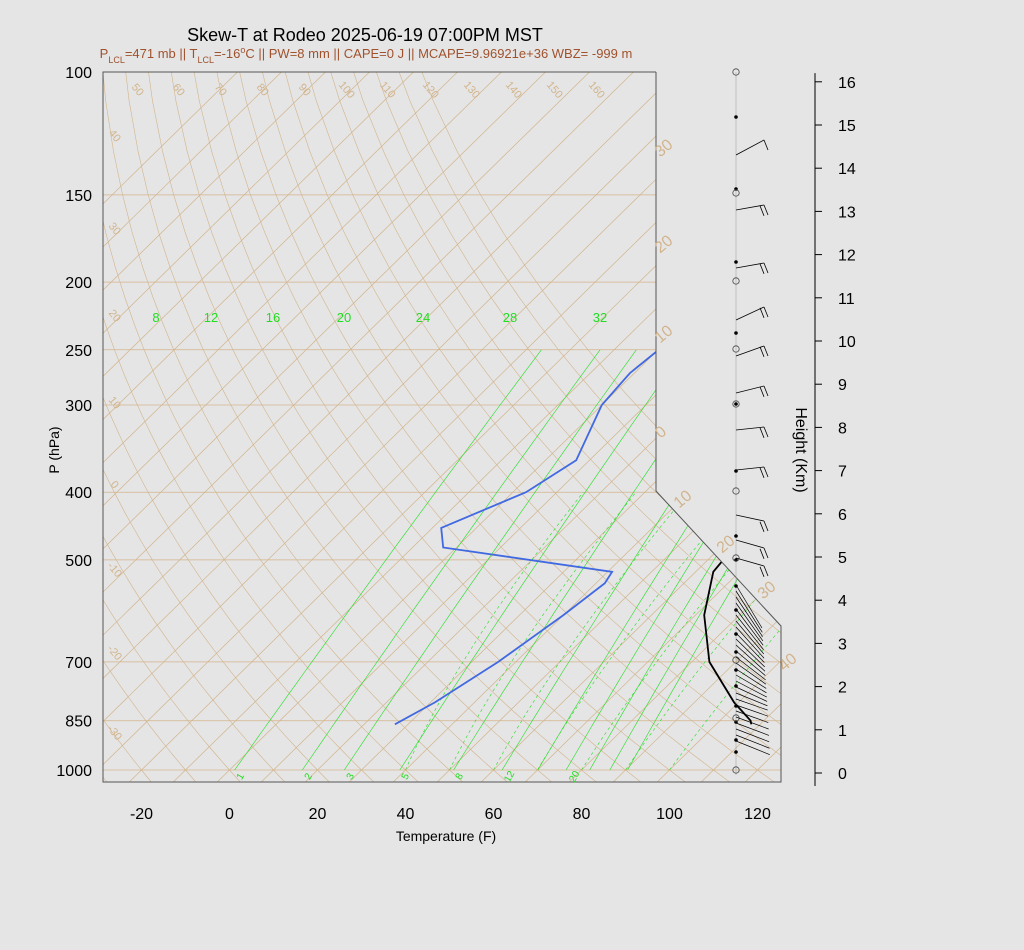  What do you see at coordinates (494, 814) in the screenshot?
I see `x-tick-label: 60` at bounding box center [494, 814].